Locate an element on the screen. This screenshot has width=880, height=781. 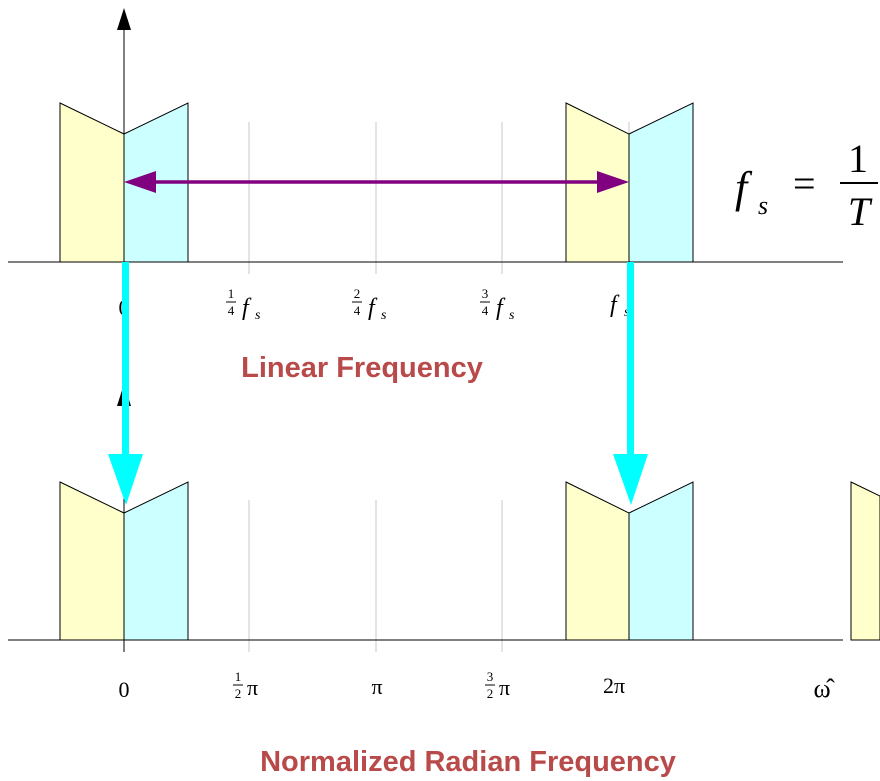
tick-frac-num: 2 is located at coordinates (357, 293).